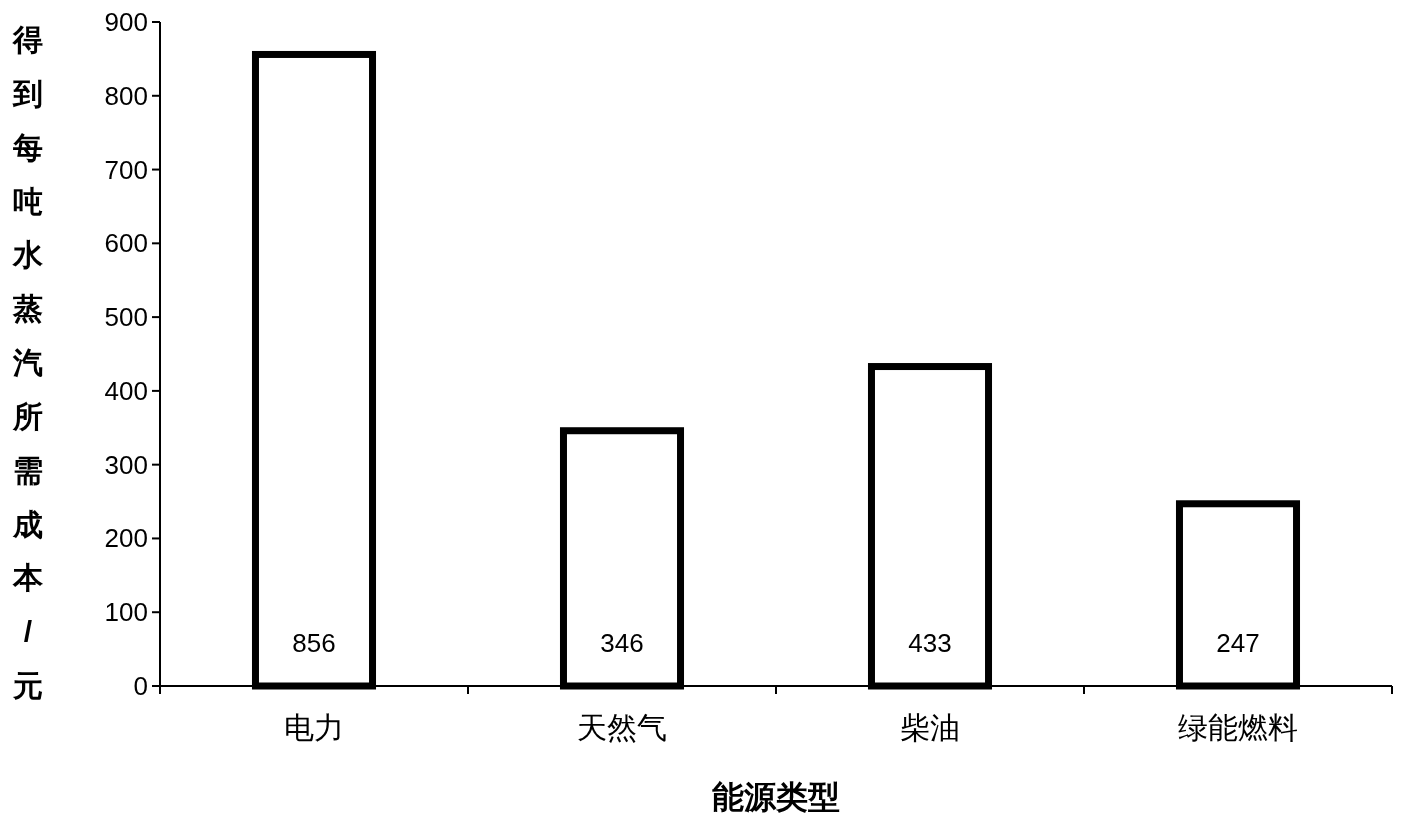 This screenshot has height=825, width=1402. What do you see at coordinates (126, 95) in the screenshot?
I see `y-tick-label: 800` at bounding box center [126, 95].